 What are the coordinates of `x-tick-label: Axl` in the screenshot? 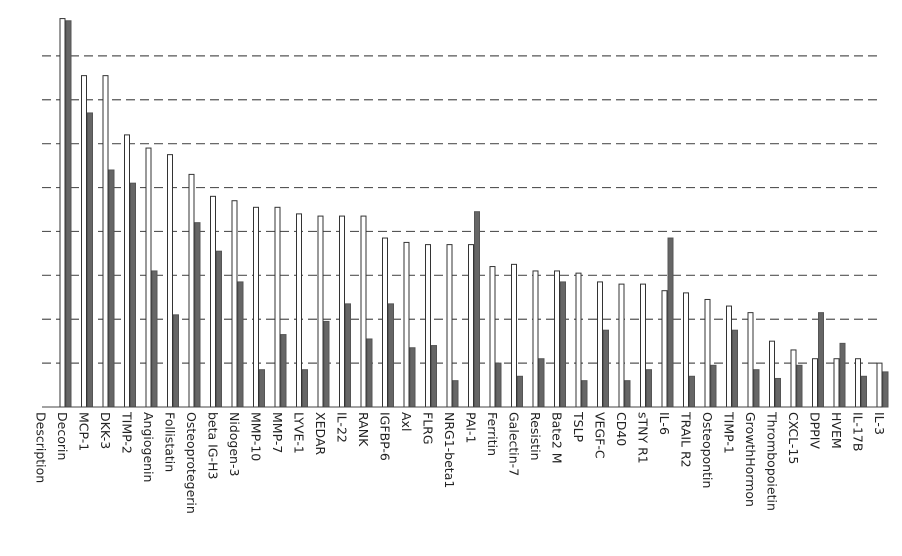 It's located at (406, 421).